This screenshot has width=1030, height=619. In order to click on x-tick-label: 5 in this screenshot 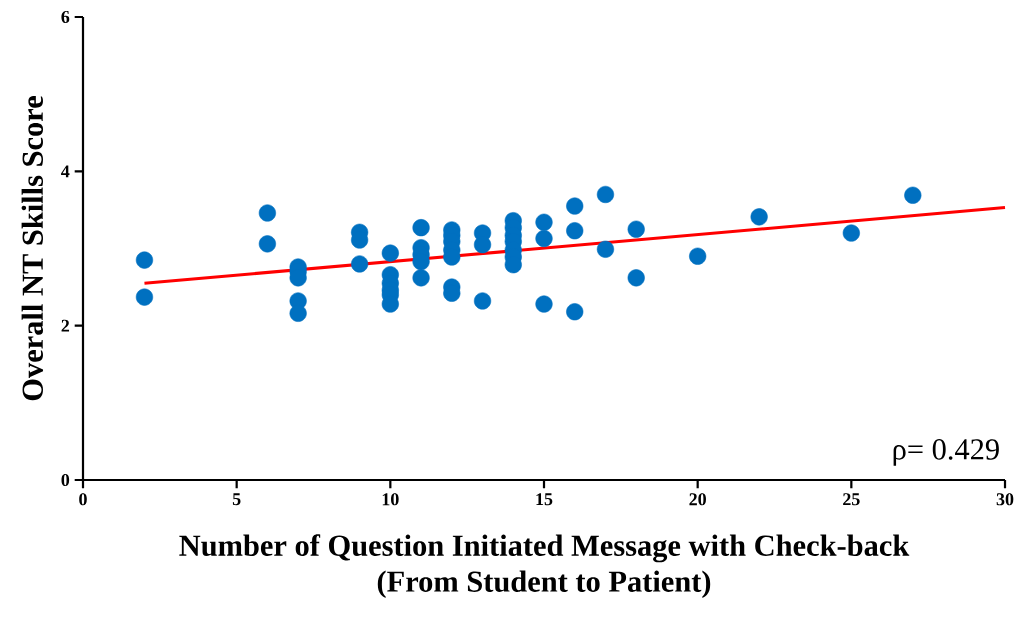, I will do `click(236, 499)`.